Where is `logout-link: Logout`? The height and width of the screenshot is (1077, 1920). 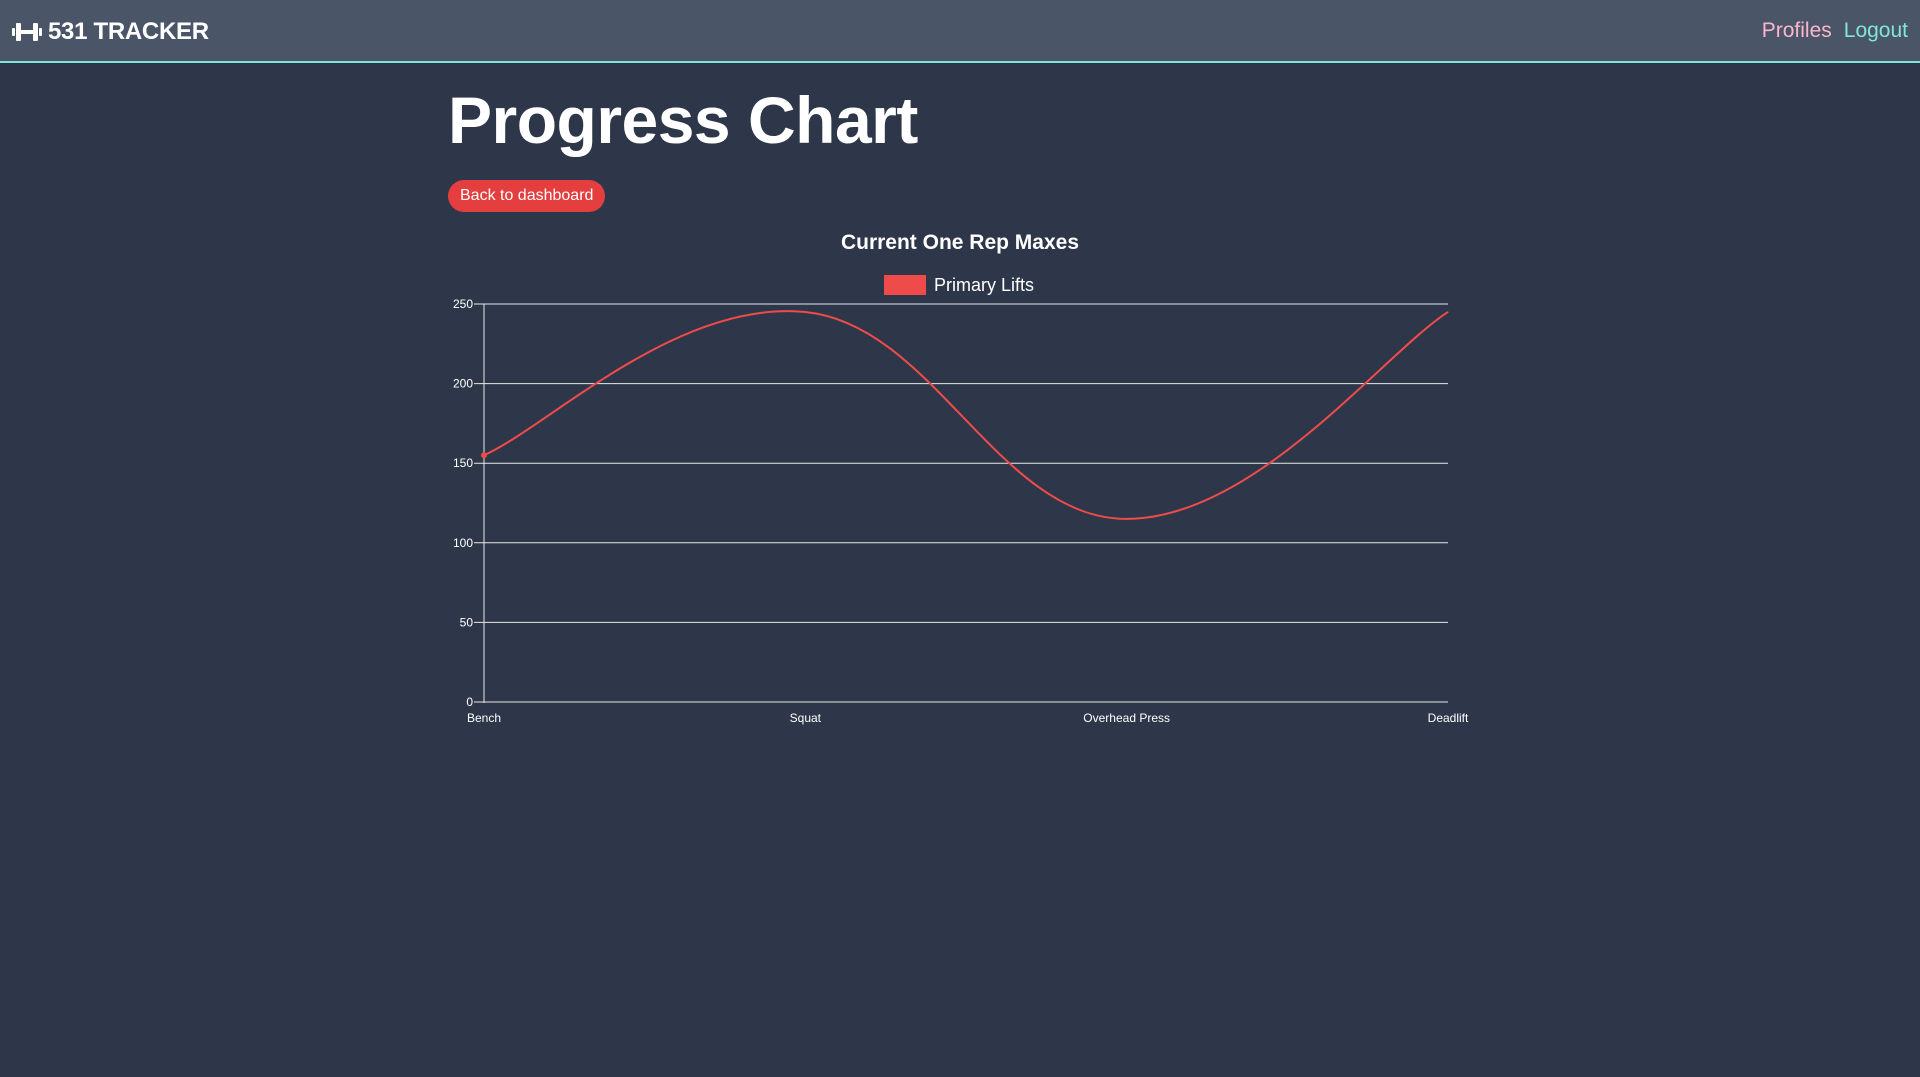 logout-link: Logout is located at coordinates (1875, 30).